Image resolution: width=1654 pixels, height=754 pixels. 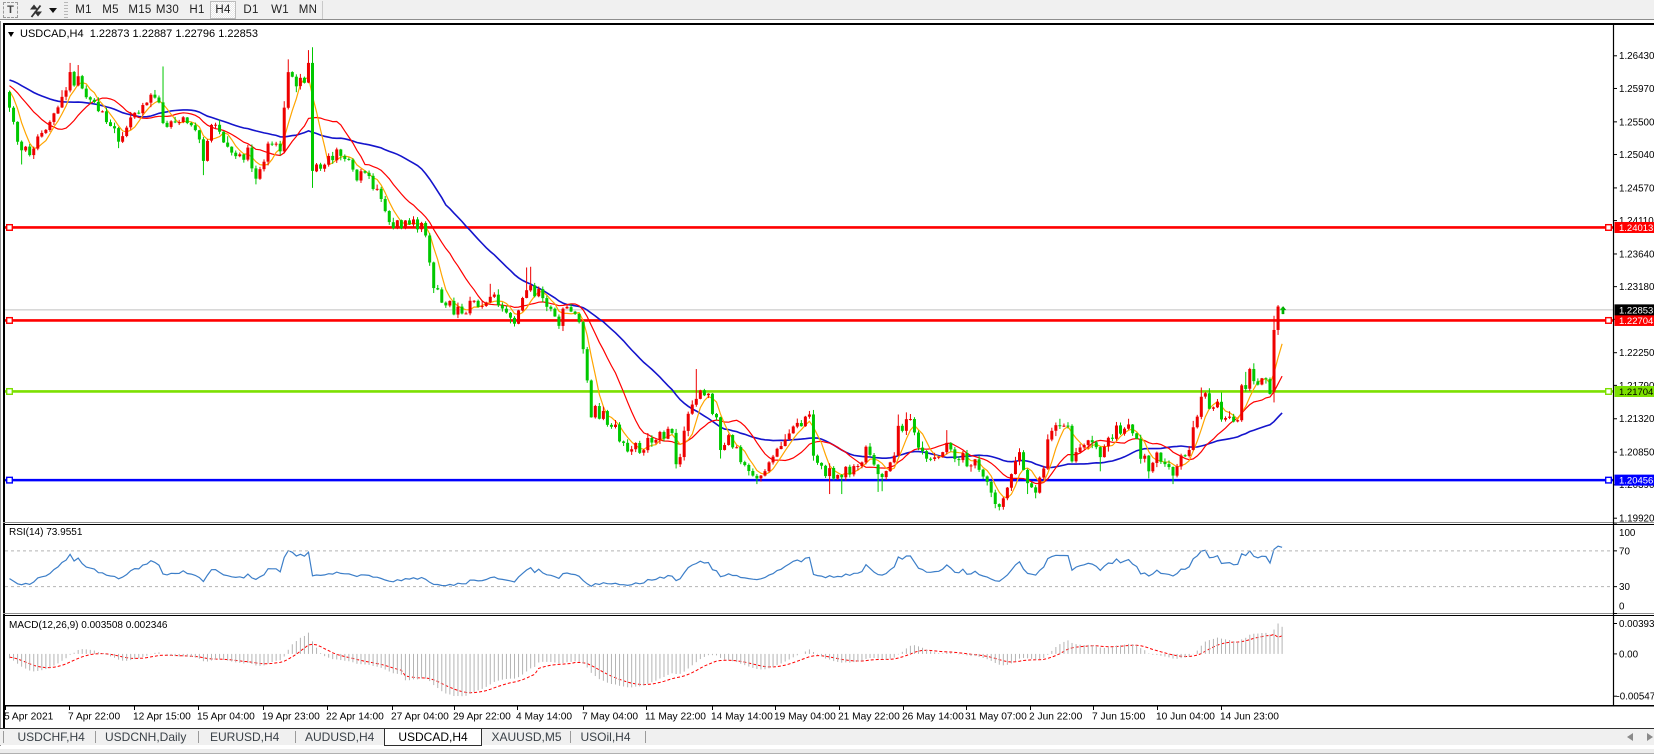 What do you see at coordinates (146, 737) in the screenshot?
I see `chart-tab-USDCNH-Daily: USDCNH,Daily` at bounding box center [146, 737].